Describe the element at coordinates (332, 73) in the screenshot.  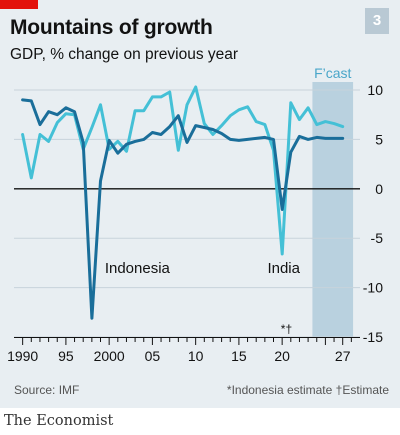
I see `forecast-label: F’cast` at that location.